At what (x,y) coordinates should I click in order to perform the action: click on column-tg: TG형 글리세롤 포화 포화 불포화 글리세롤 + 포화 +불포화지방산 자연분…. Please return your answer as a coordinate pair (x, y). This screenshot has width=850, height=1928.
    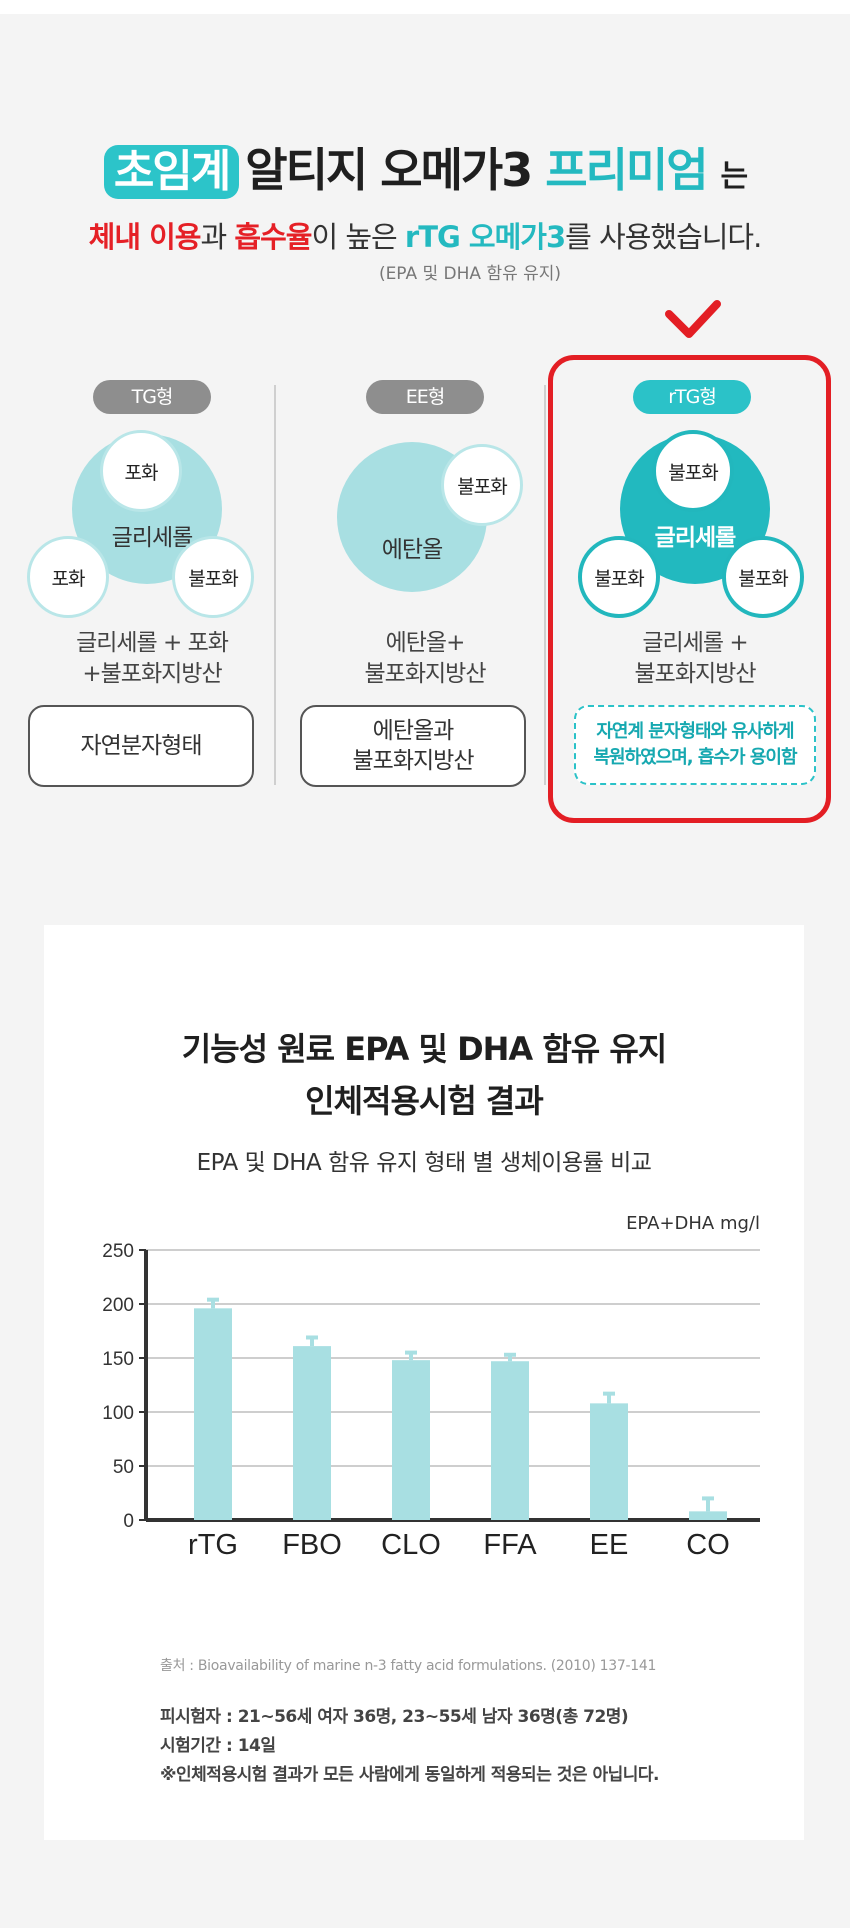
    Looking at the image, I should click on (152, 590).